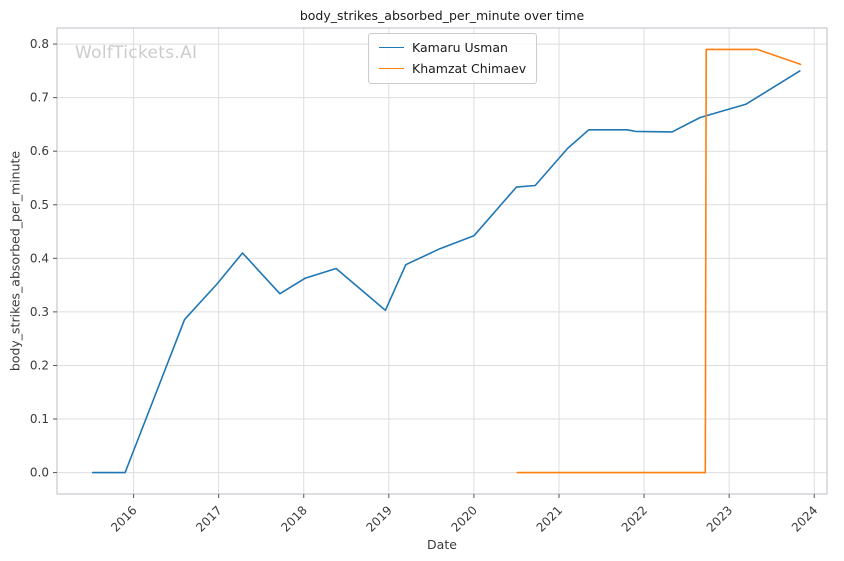  I want to click on legend-item-kamaru-usman: Kamaru Usman, so click(452, 47).